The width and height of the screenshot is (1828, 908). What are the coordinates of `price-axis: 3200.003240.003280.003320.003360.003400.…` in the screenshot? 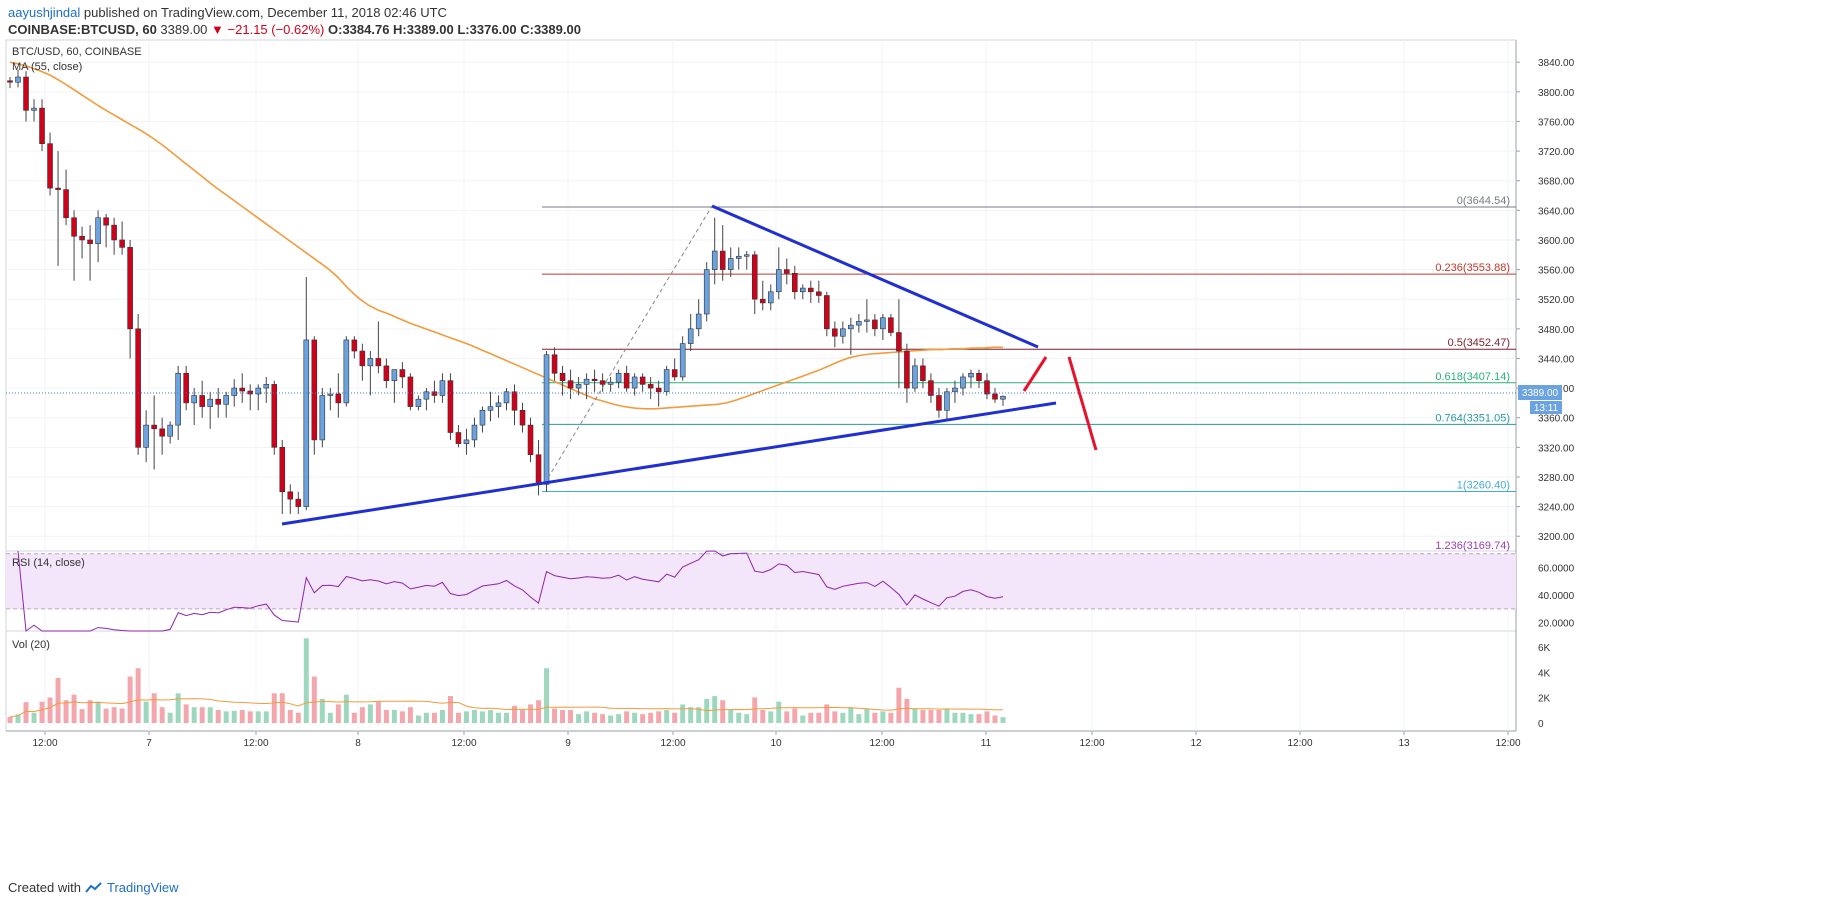 It's located at (1545, 300).